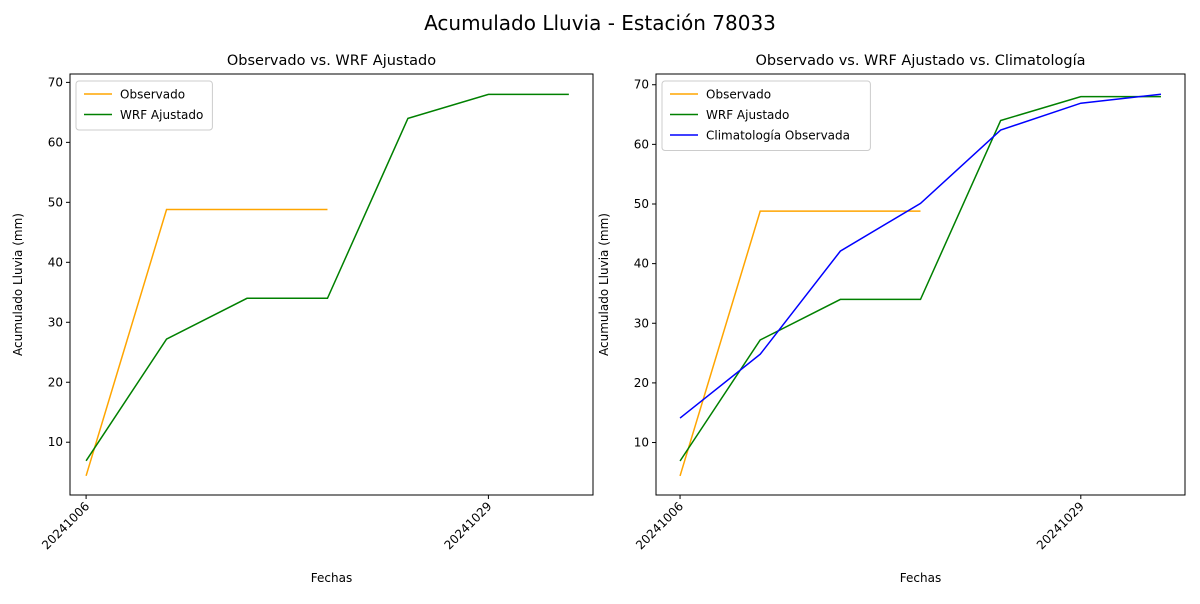 The width and height of the screenshot is (1200, 604). I want to click on axes-title: Observado vs. WRF Ajustado, so click(331, 61).